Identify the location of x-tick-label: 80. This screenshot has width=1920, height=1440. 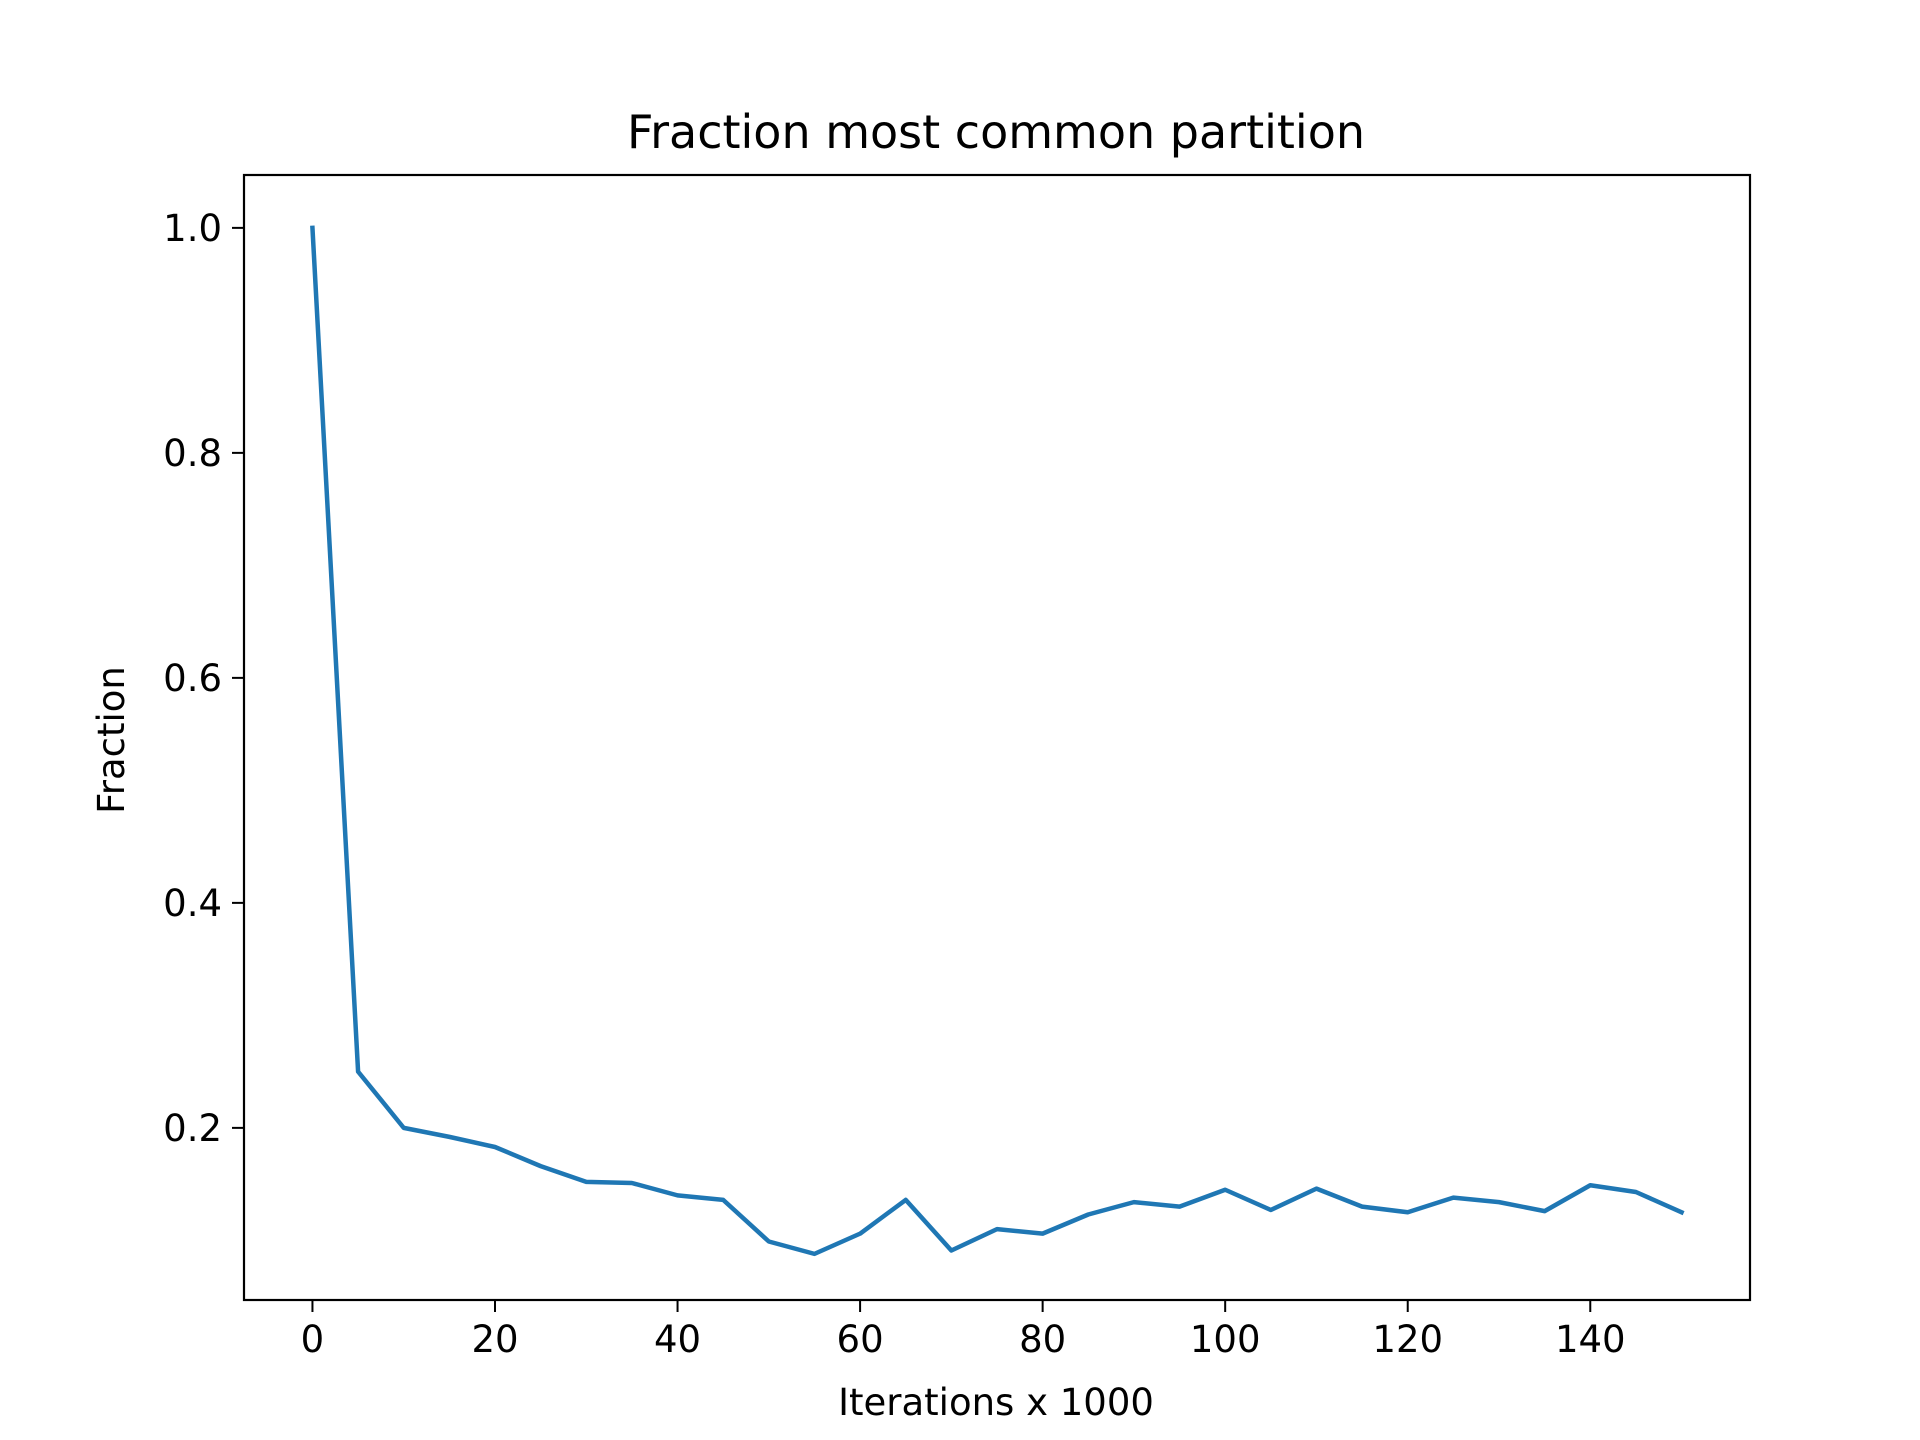
(1042, 1339).